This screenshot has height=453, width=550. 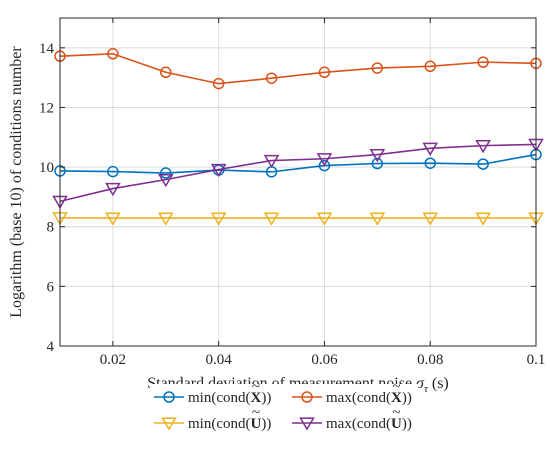 I want to click on x-axis-title-subscript: τ, so click(x=426, y=389).